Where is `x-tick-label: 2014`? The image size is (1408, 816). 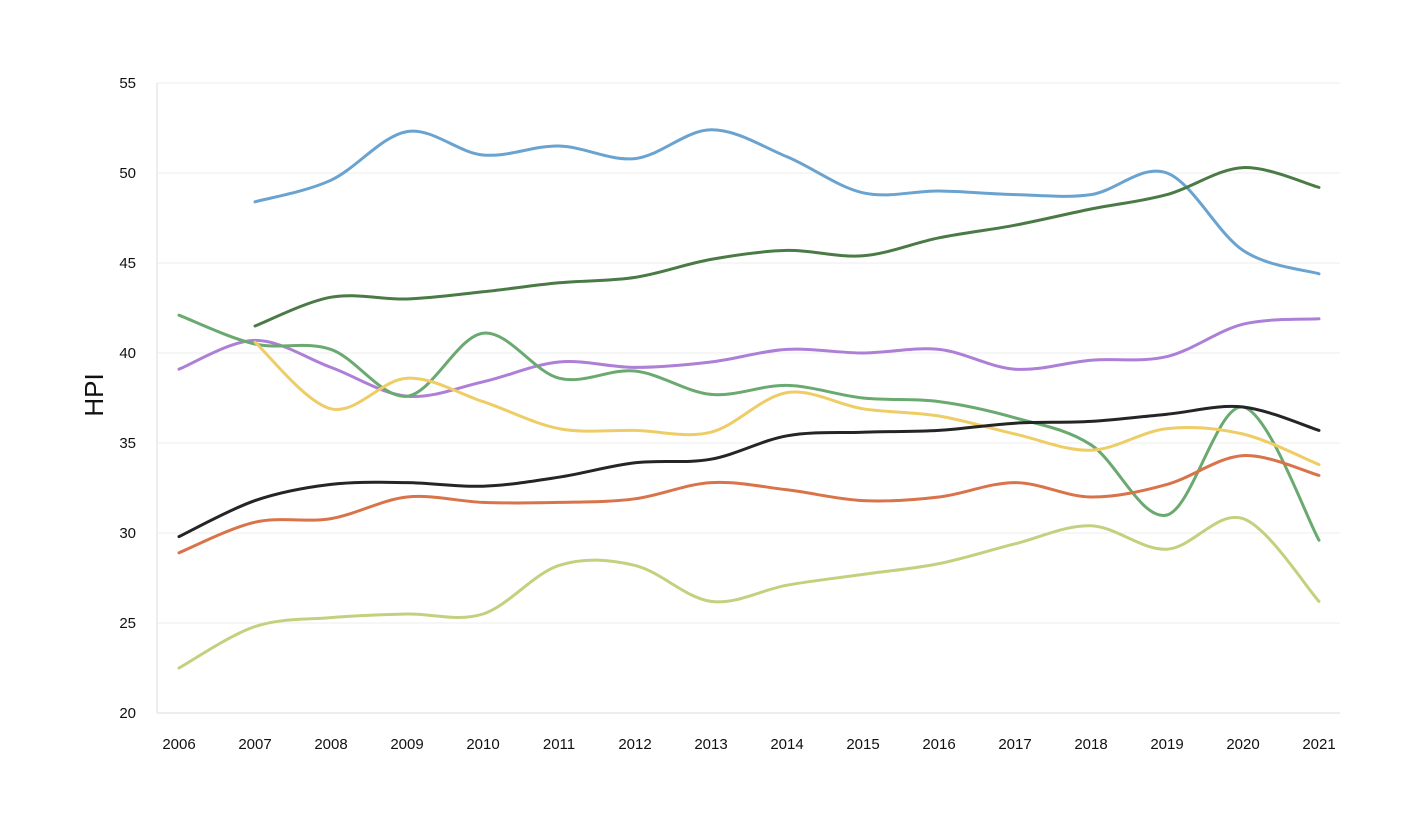 x-tick-label: 2014 is located at coordinates (786, 744).